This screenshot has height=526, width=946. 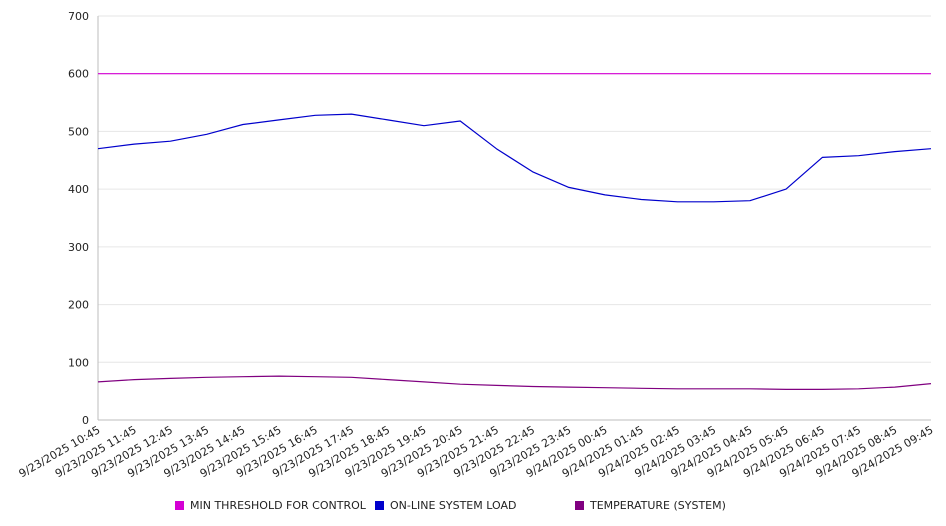 I want to click on legend-label-3: TEMPERATURE (SYSTEM), so click(x=657, y=505).